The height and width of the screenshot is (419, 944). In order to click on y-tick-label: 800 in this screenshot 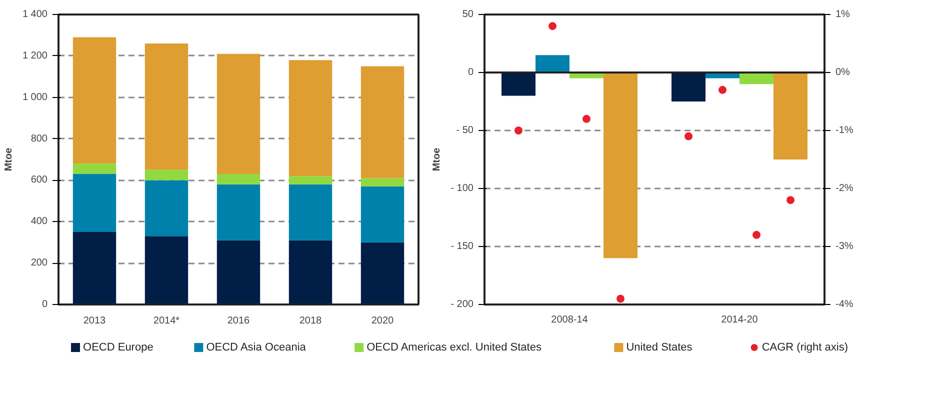, I will do `click(39, 138)`.